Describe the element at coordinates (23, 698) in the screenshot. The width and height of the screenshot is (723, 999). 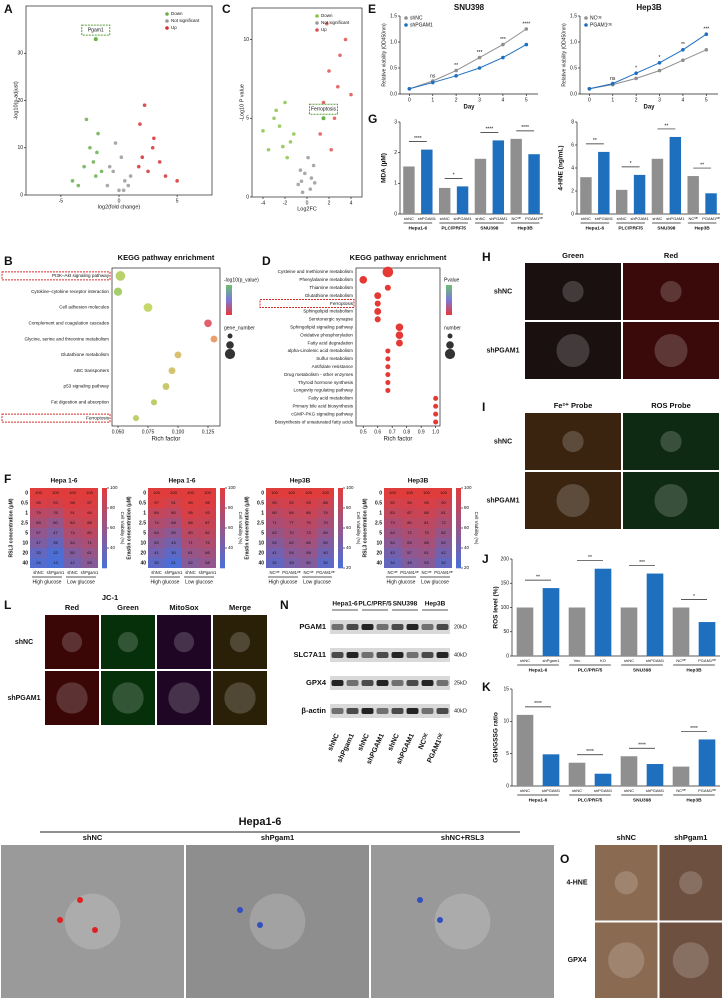
I see `row-label: shPGAM1` at that location.